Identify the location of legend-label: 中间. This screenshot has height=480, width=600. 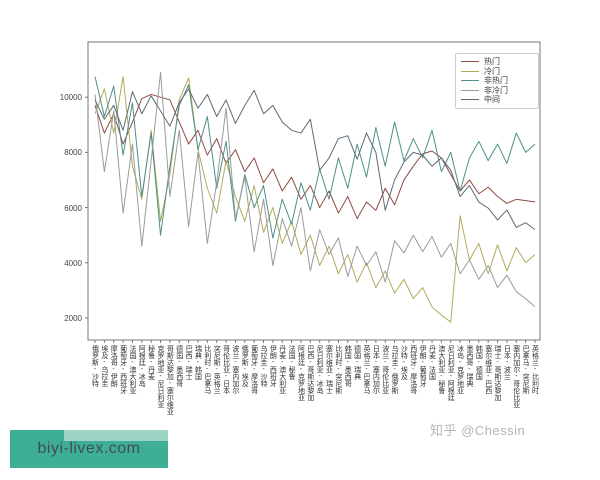
(492, 100).